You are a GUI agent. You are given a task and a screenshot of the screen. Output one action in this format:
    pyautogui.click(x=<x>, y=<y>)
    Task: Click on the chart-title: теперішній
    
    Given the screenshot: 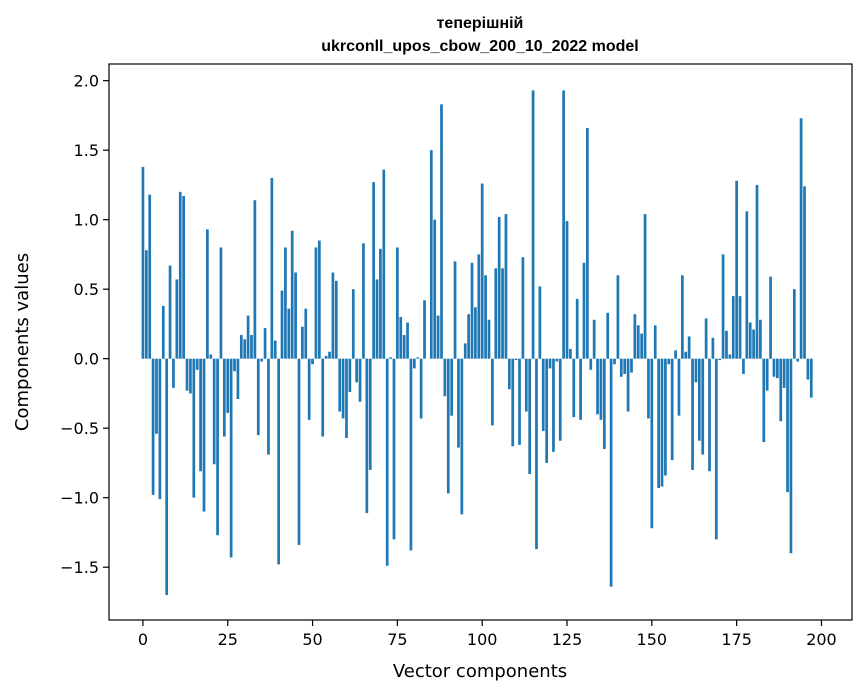 What is the action you would take?
    pyautogui.click(x=480, y=23)
    